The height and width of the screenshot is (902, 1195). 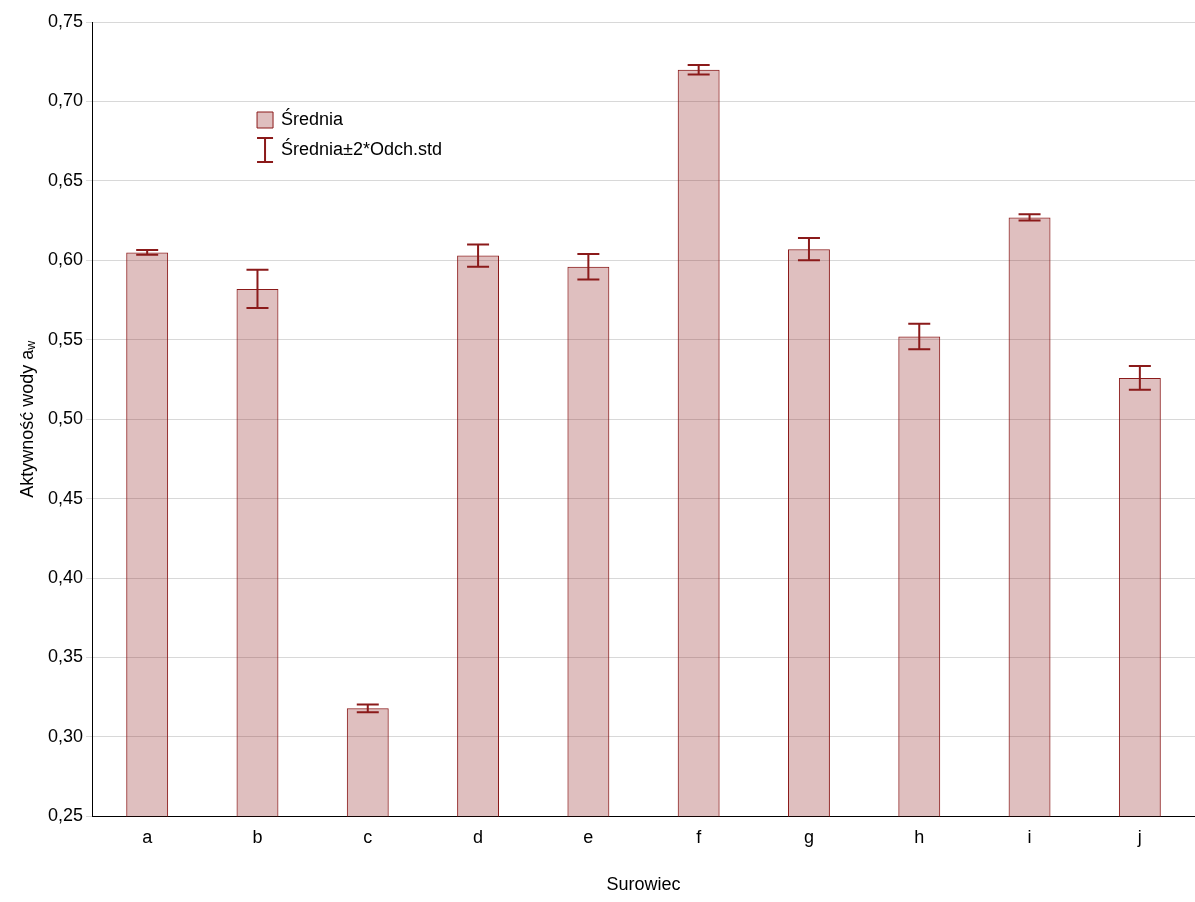 What do you see at coordinates (1029, 837) in the screenshot?
I see `x-tick-label: i` at bounding box center [1029, 837].